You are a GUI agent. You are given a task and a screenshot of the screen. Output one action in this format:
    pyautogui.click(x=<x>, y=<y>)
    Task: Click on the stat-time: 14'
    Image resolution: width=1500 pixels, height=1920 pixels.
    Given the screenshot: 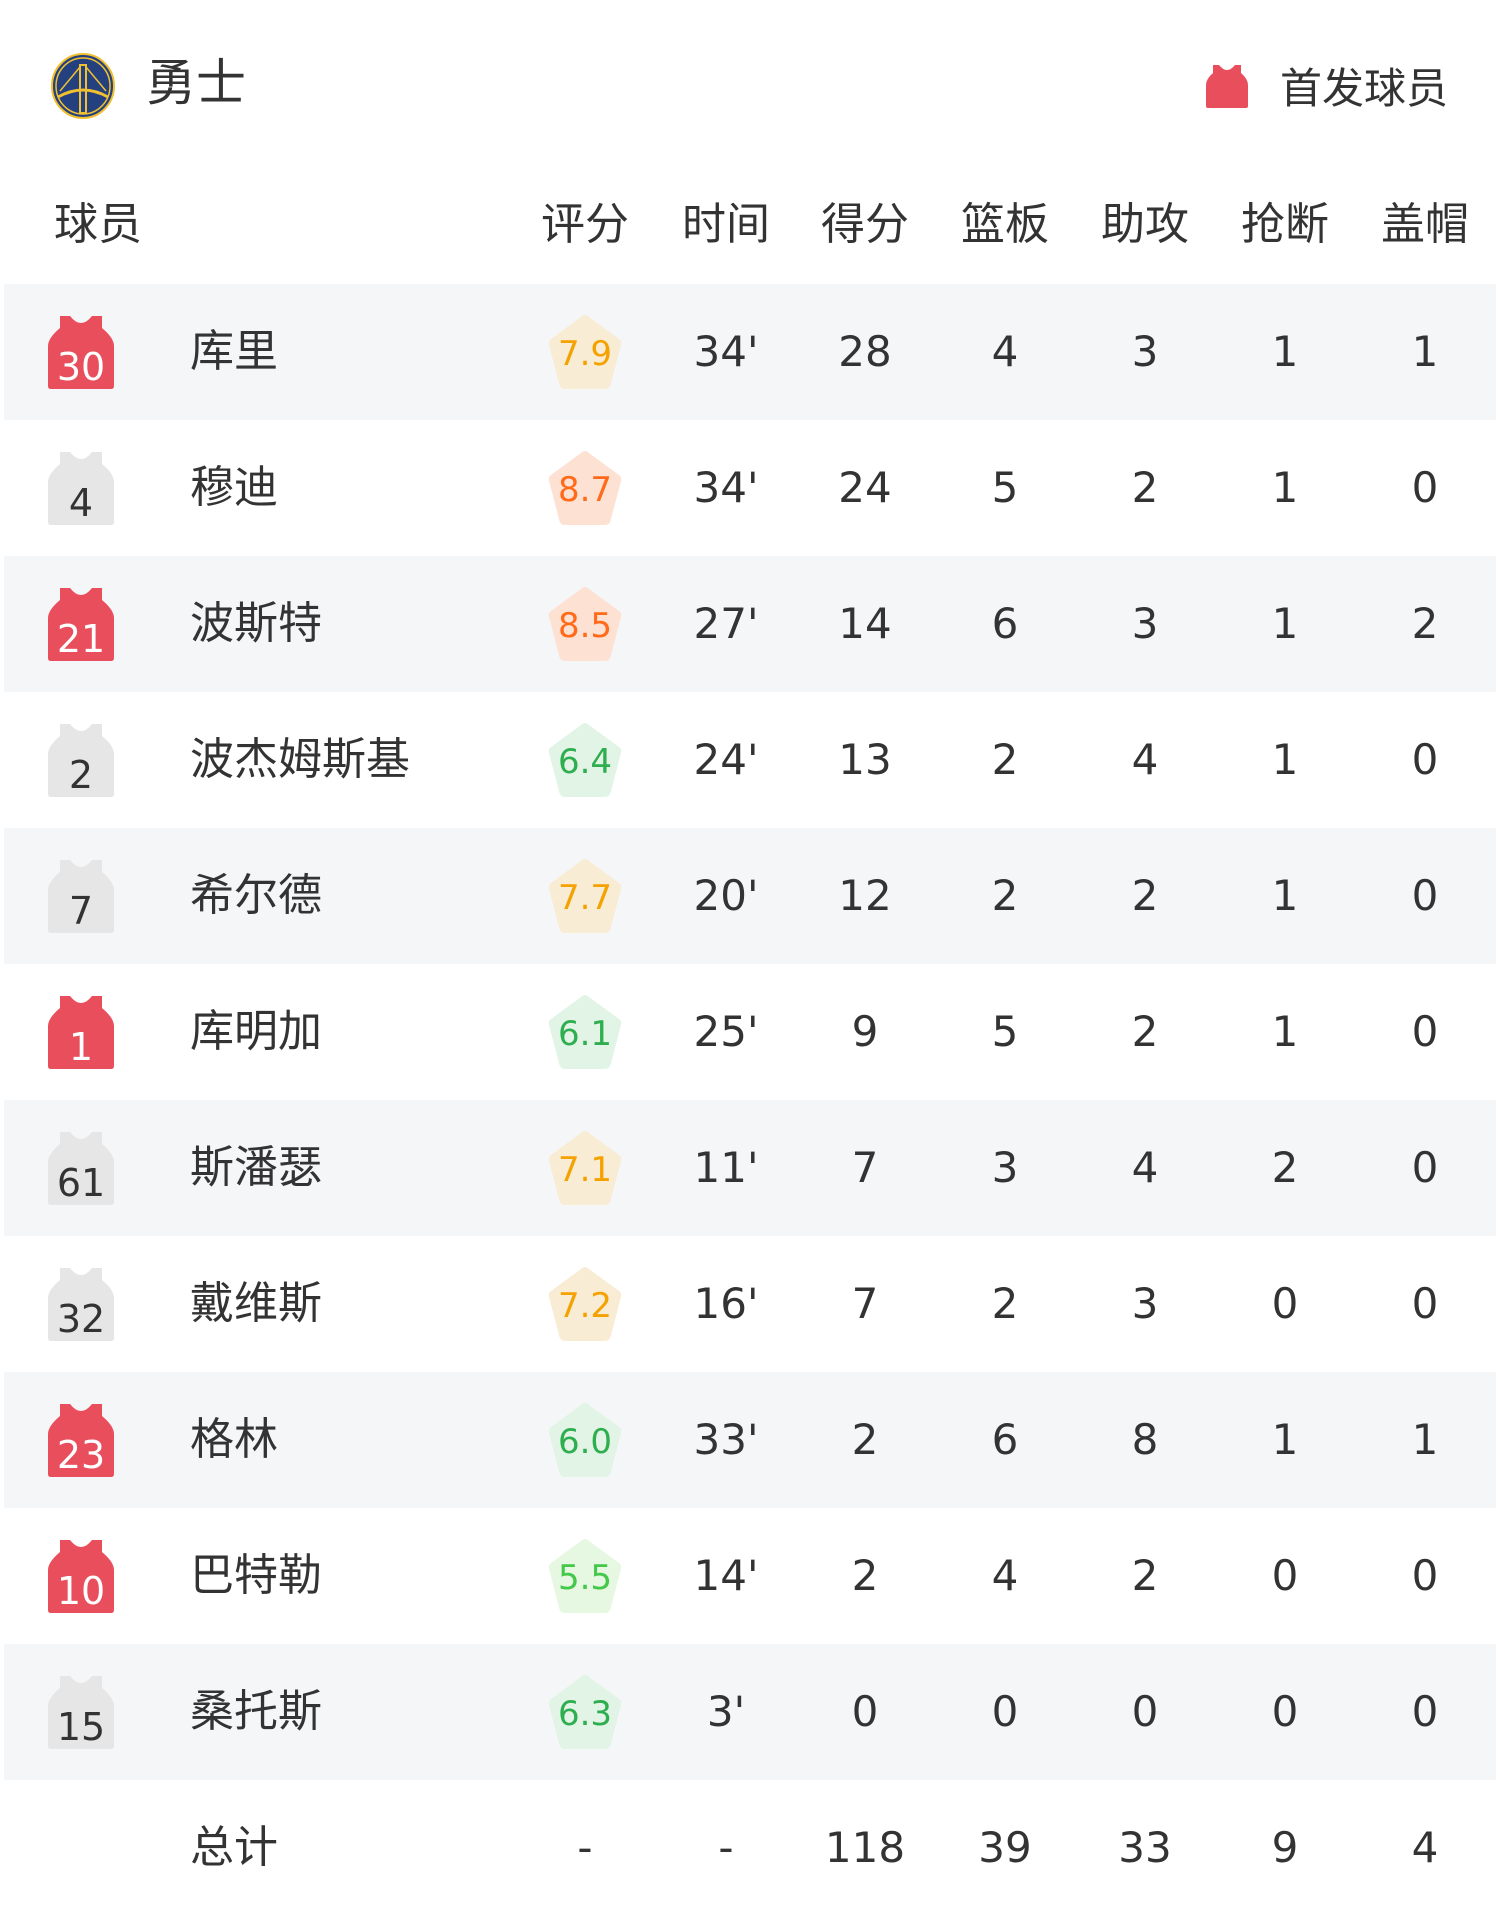 What is the action you would take?
    pyautogui.click(x=726, y=1575)
    